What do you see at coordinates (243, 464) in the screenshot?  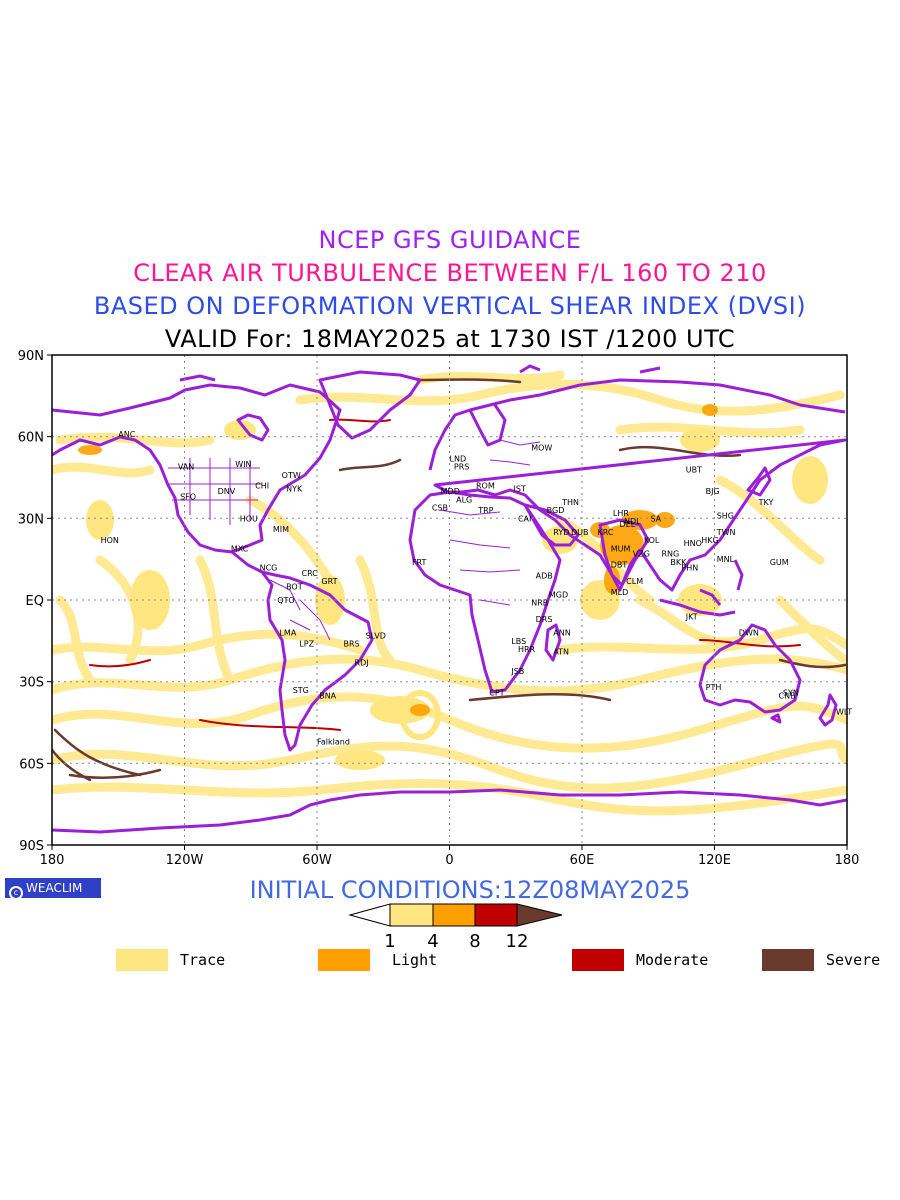 I see `station-label: WIN` at bounding box center [243, 464].